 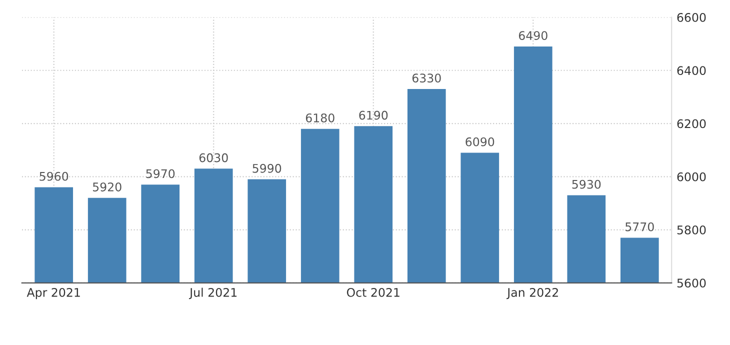 What do you see at coordinates (107, 187) in the screenshot?
I see `data-label: 5920` at bounding box center [107, 187].